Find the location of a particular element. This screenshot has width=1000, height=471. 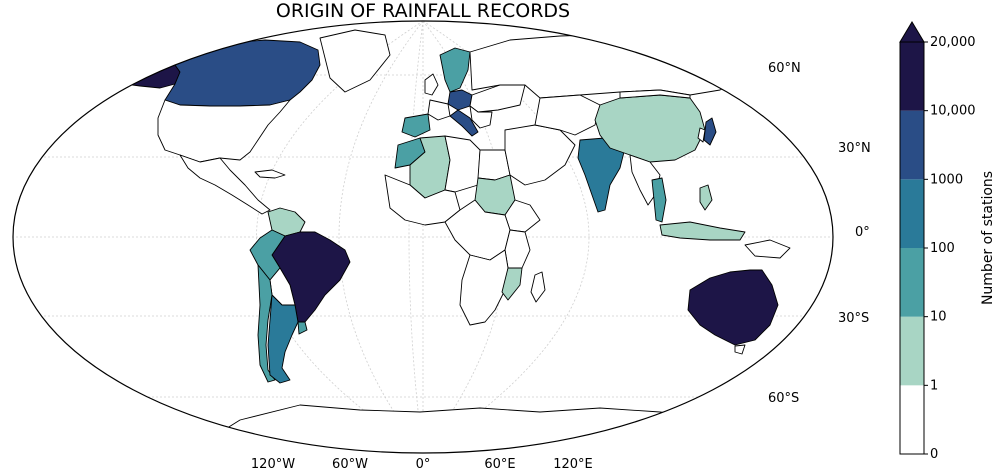

country-balkans is located at coordinates (481, 117).